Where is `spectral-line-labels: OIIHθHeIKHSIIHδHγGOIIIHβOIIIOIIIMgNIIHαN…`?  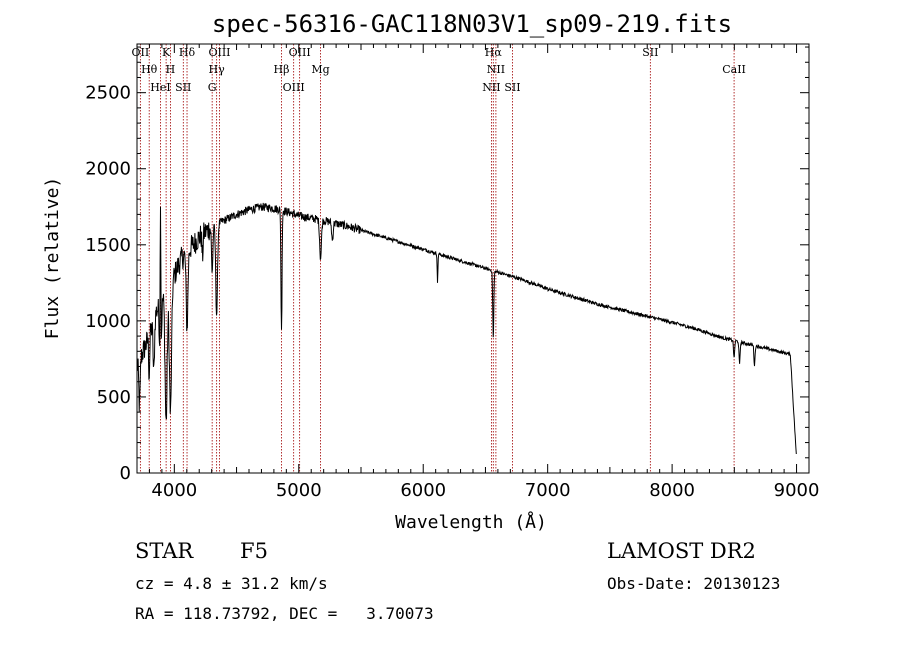
spectral-line-labels: OIIHθHeIKHSIIHδHγGOIIIHβOIIIOIIIMgNIIHαN… is located at coordinates (439, 70).